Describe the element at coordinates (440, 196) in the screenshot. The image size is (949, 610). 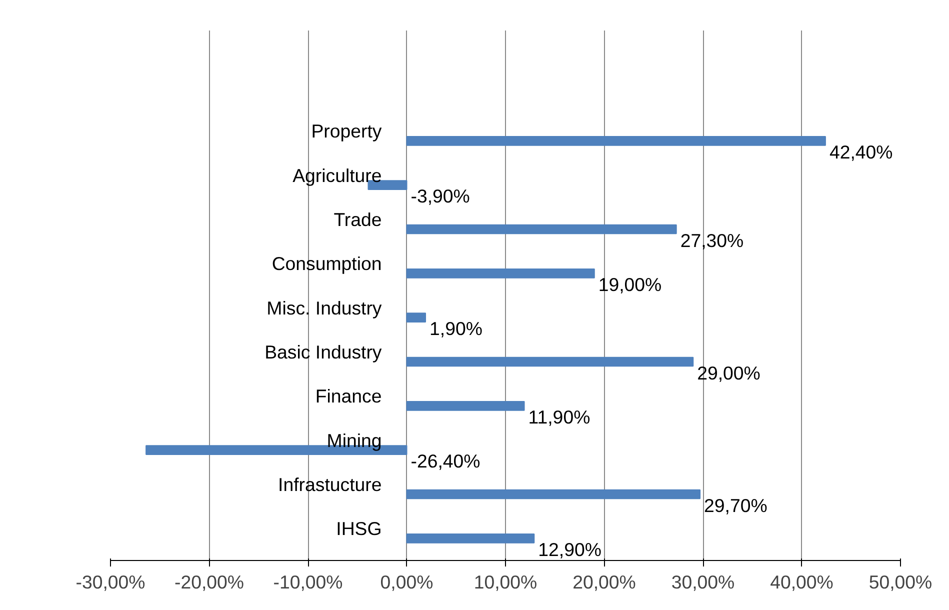
I see `data-label: -3,90%` at that location.